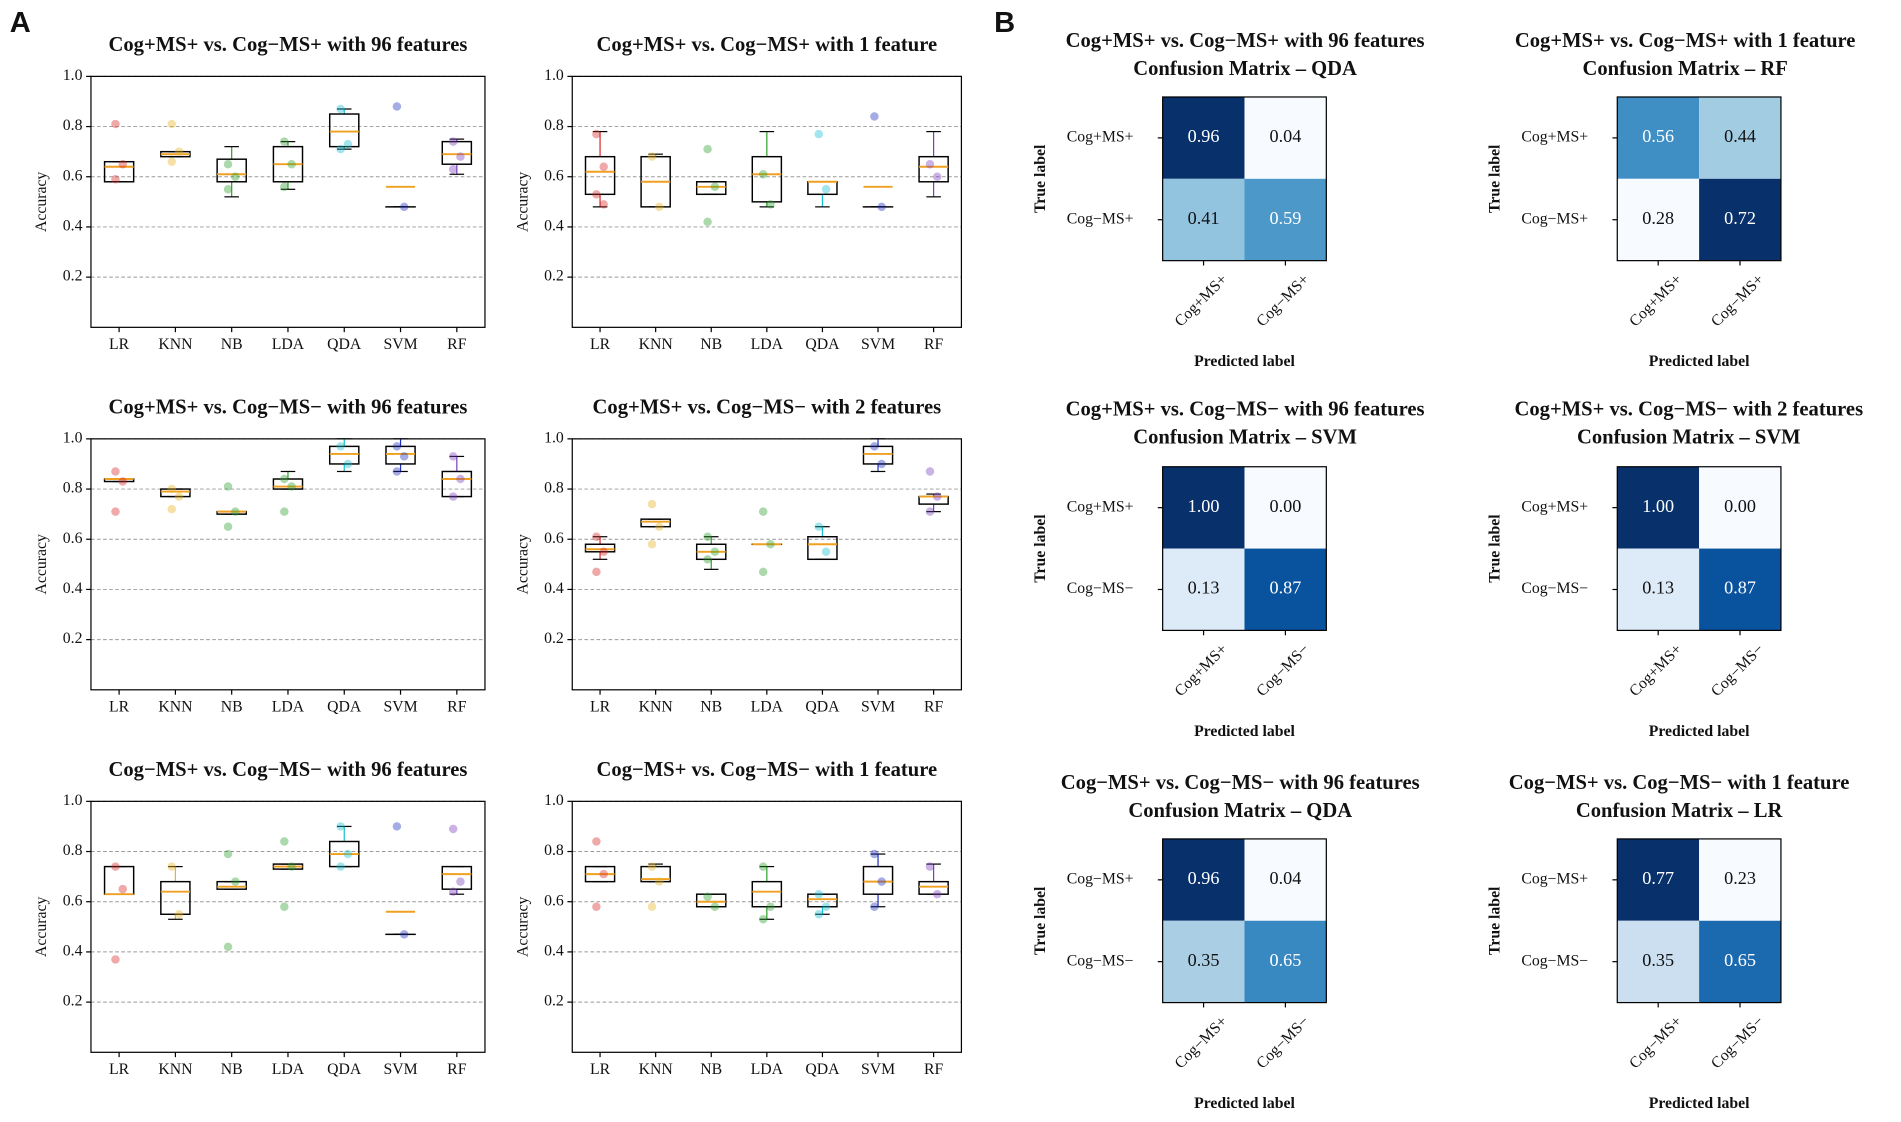 The width and height of the screenshot is (1901, 1122). What do you see at coordinates (1554, 588) in the screenshot?
I see `y-tick-label: Cog−MS−` at bounding box center [1554, 588].